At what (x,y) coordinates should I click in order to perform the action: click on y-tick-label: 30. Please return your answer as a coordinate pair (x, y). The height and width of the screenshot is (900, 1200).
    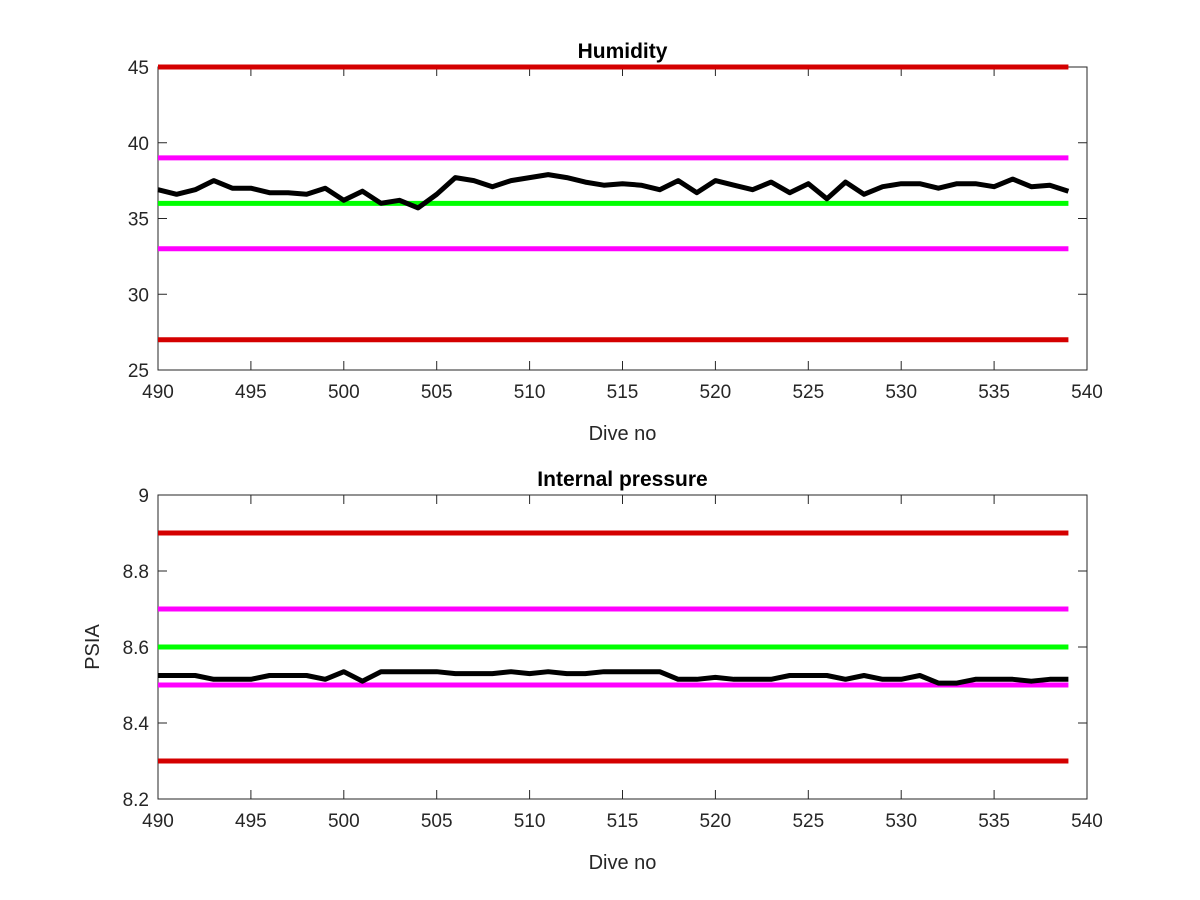
    Looking at the image, I should click on (138, 295).